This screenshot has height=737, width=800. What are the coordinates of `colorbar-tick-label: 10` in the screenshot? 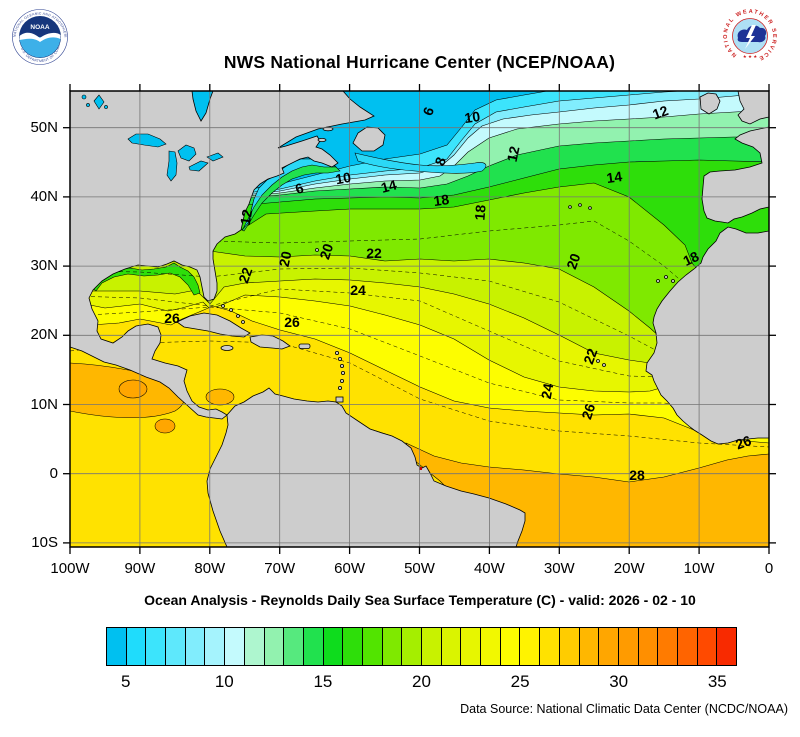 It's located at (224, 681).